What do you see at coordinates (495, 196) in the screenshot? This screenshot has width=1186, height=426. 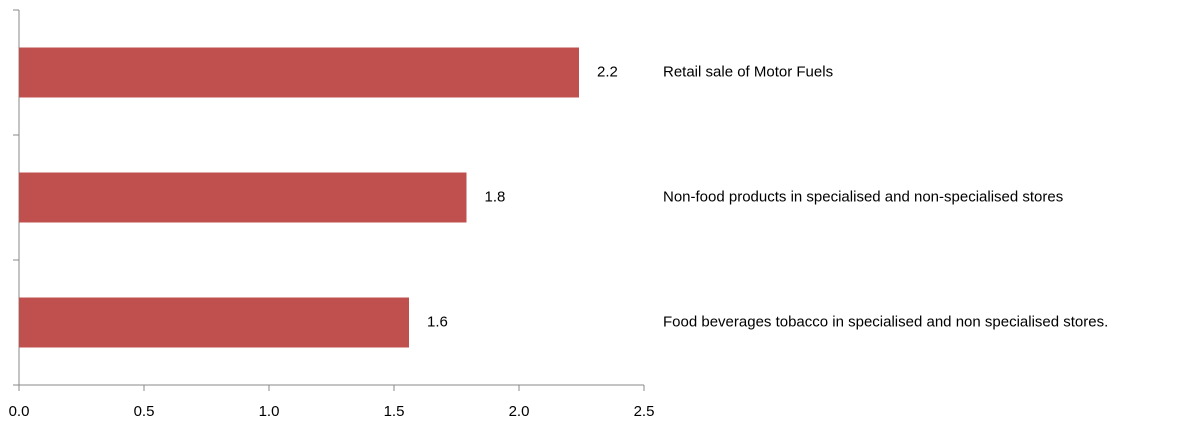 I see `value-label: 1.8` at bounding box center [495, 196].